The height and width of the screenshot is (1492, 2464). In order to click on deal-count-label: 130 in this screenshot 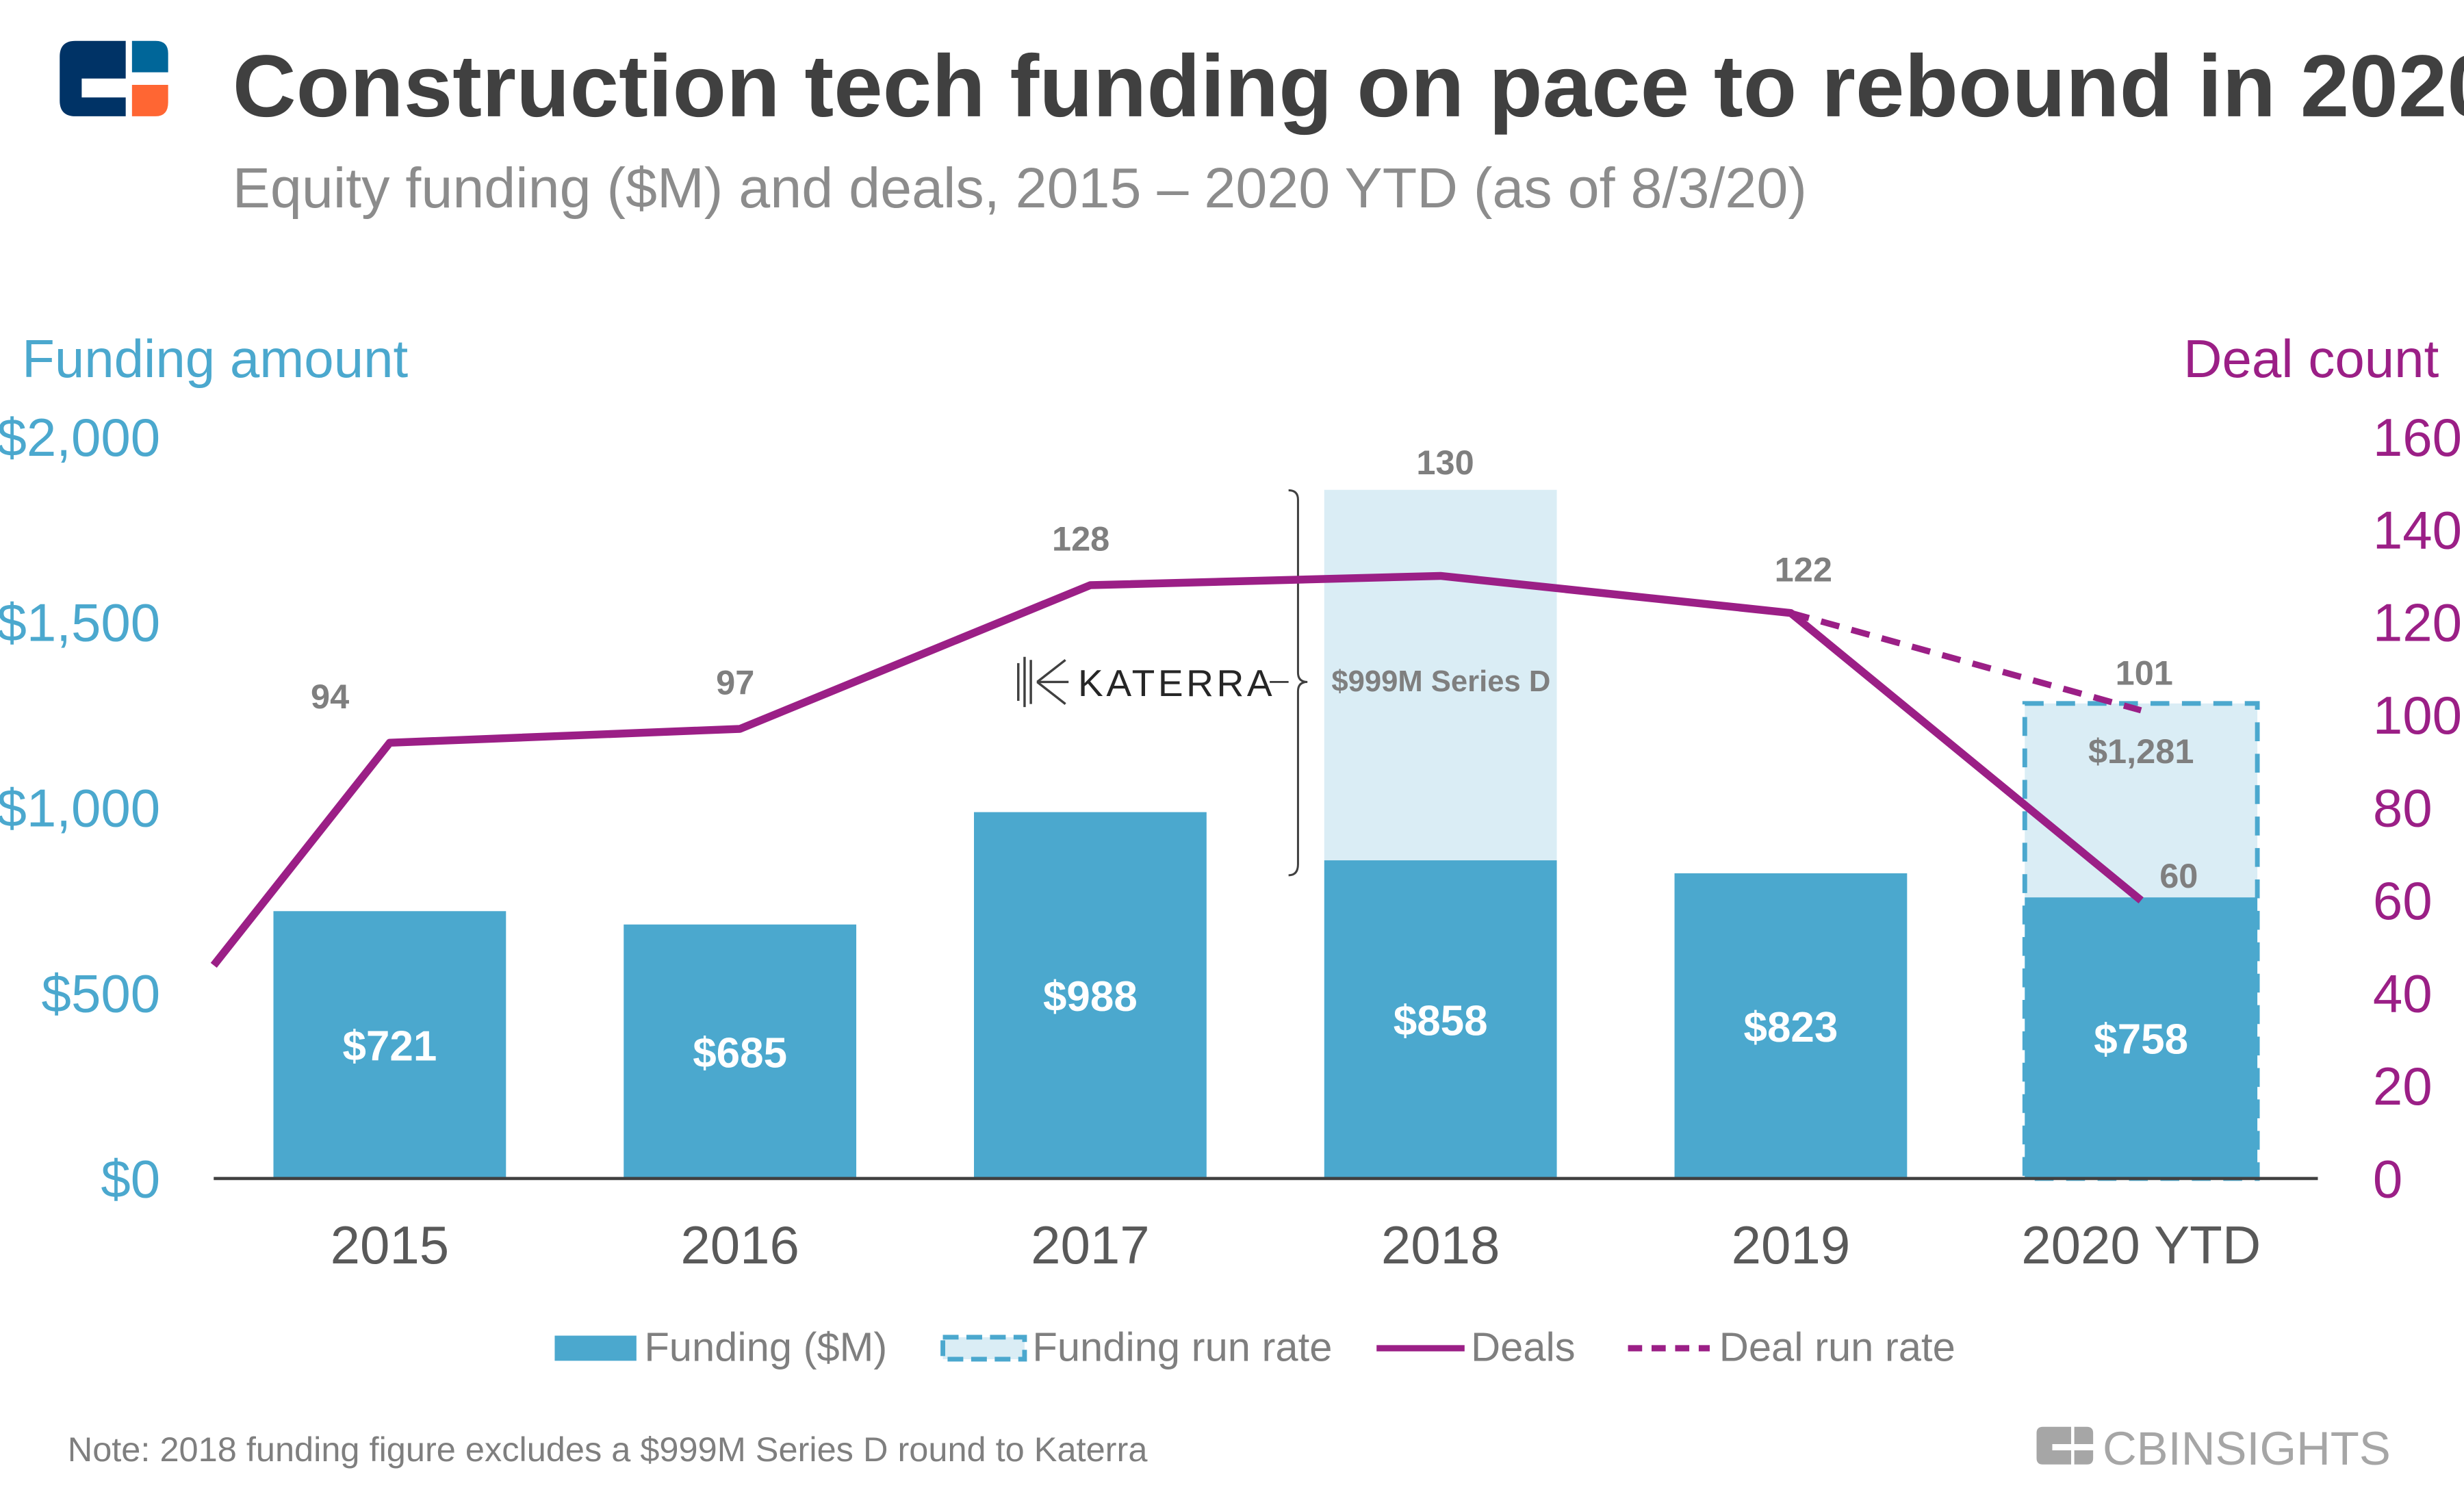, I will do `click(1445, 462)`.